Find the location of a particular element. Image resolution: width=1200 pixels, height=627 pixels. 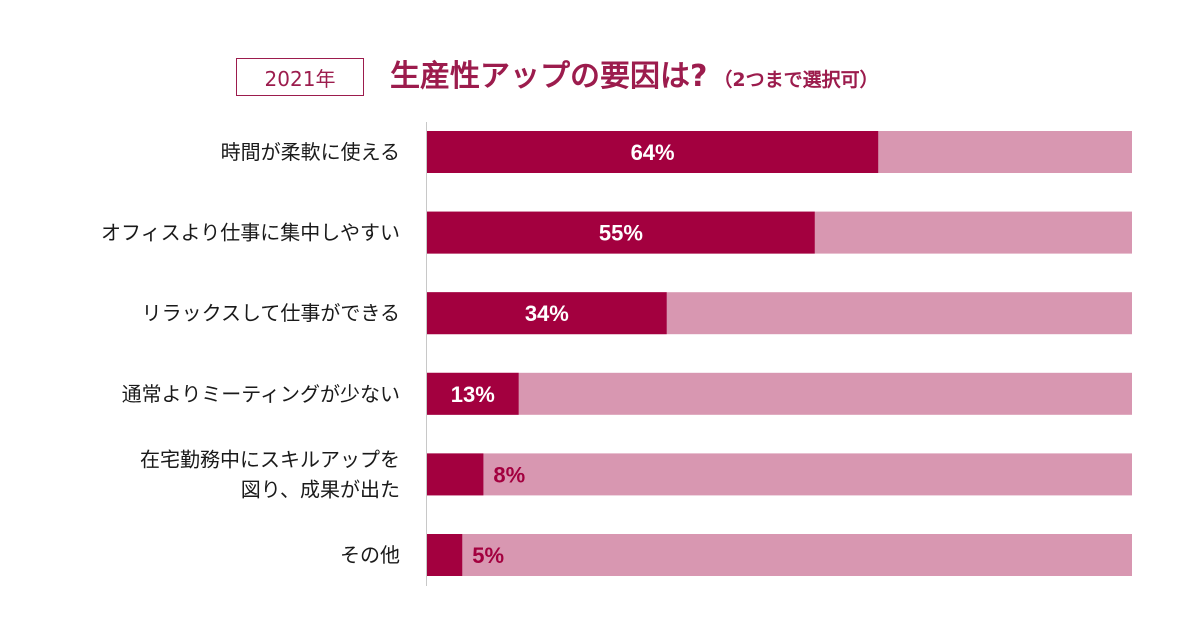

data-label: 34% is located at coordinates (547, 313).